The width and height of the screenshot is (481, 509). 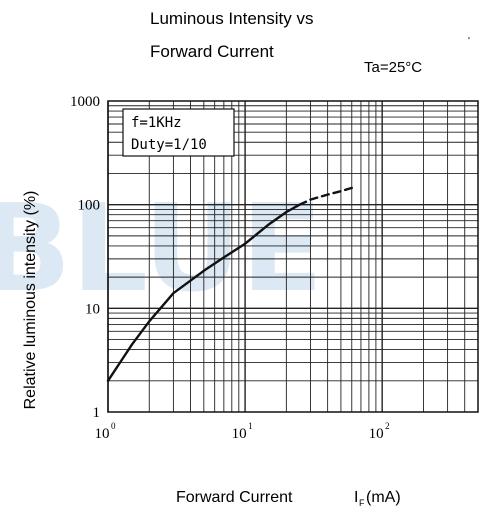 I want to click on x-tick-exponent: 2, so click(x=387, y=426).